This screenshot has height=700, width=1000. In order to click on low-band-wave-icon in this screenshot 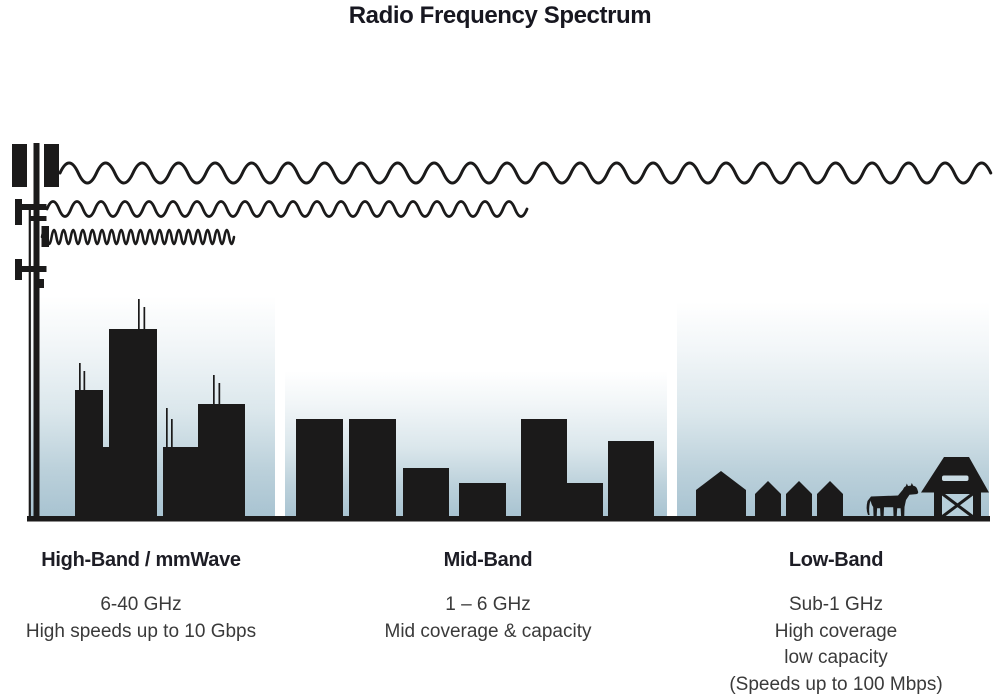, I will do `click(525, 173)`.